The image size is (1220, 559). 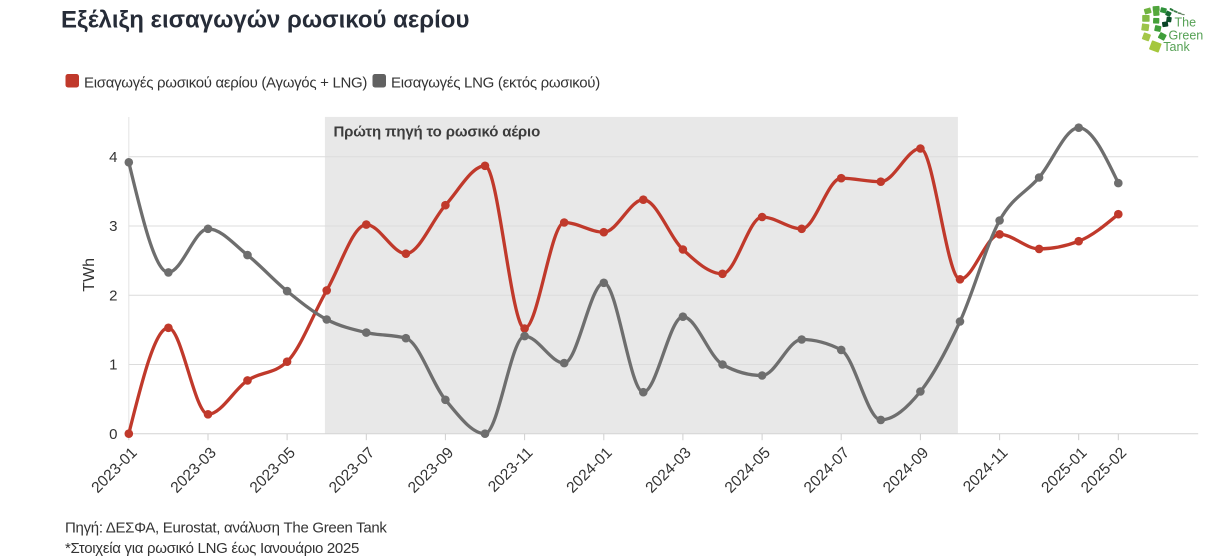 What do you see at coordinates (1186, 23) in the screenshot?
I see `svg-text: The` at bounding box center [1186, 23].